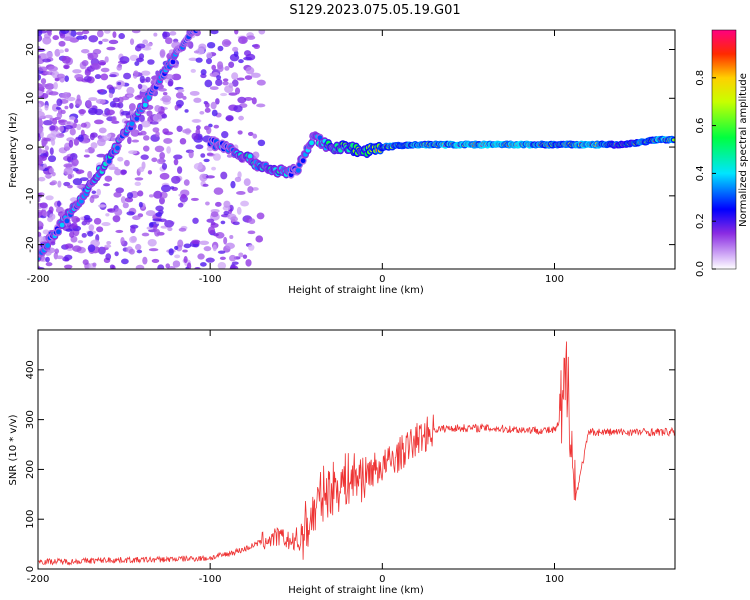  I want to click on spectrogram-x-tick-label: 100, so click(554, 279).